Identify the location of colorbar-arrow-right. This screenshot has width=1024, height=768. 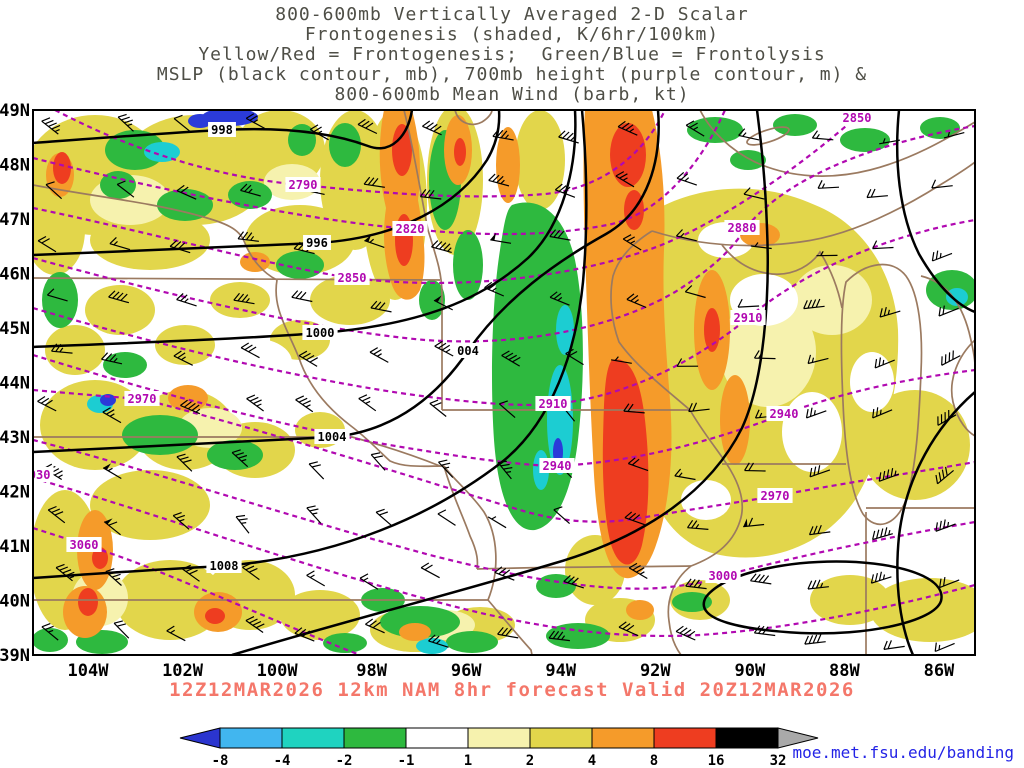
(798, 738).